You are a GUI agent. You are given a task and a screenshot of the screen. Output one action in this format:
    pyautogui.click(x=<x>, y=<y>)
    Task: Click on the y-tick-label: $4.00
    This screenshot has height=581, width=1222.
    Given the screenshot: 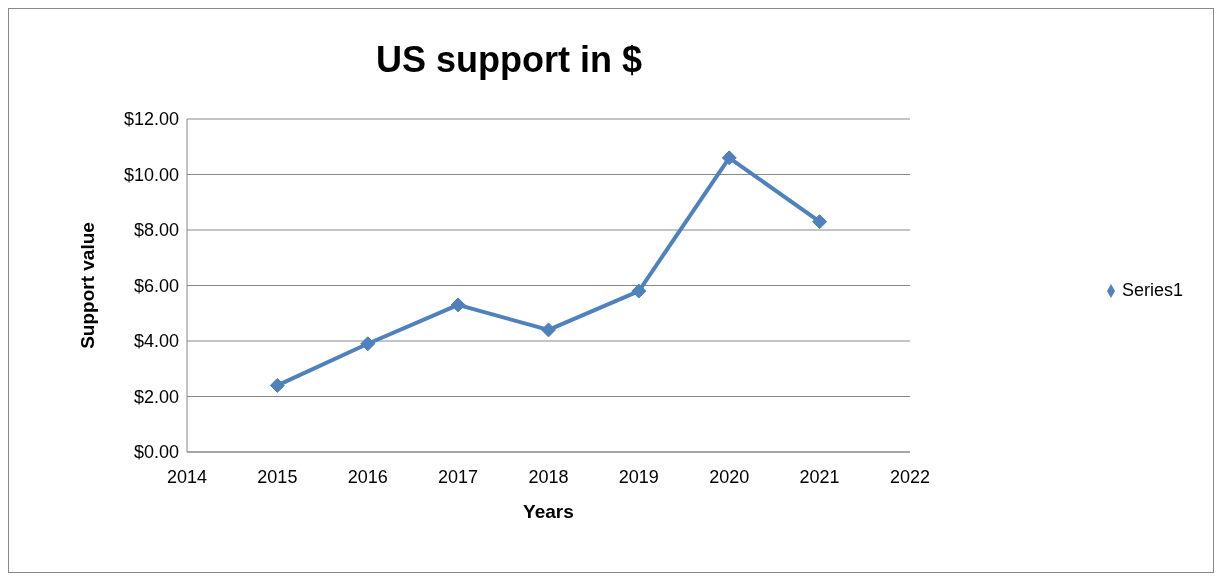 What is the action you would take?
    pyautogui.click(x=156, y=341)
    